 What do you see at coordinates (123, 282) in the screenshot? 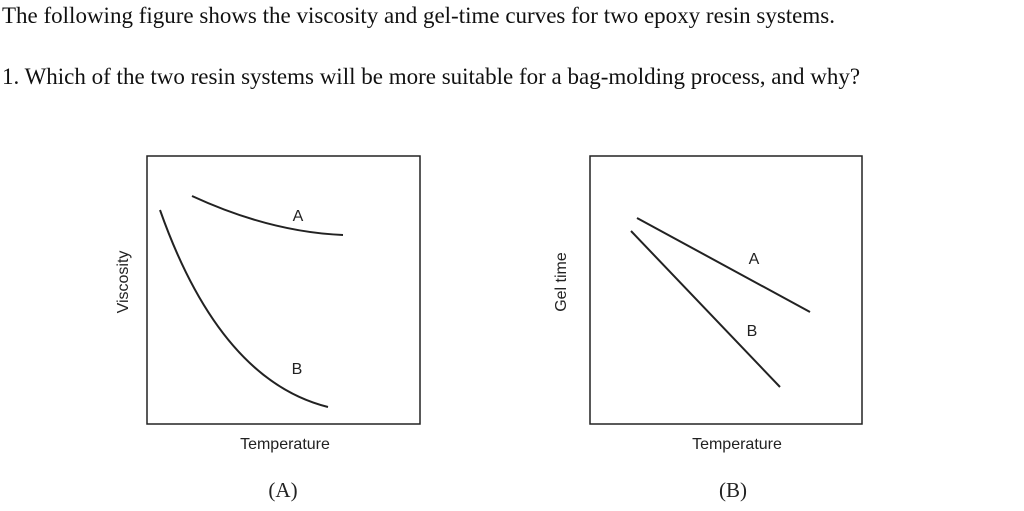
I see `y-label: Viscosity` at bounding box center [123, 282].